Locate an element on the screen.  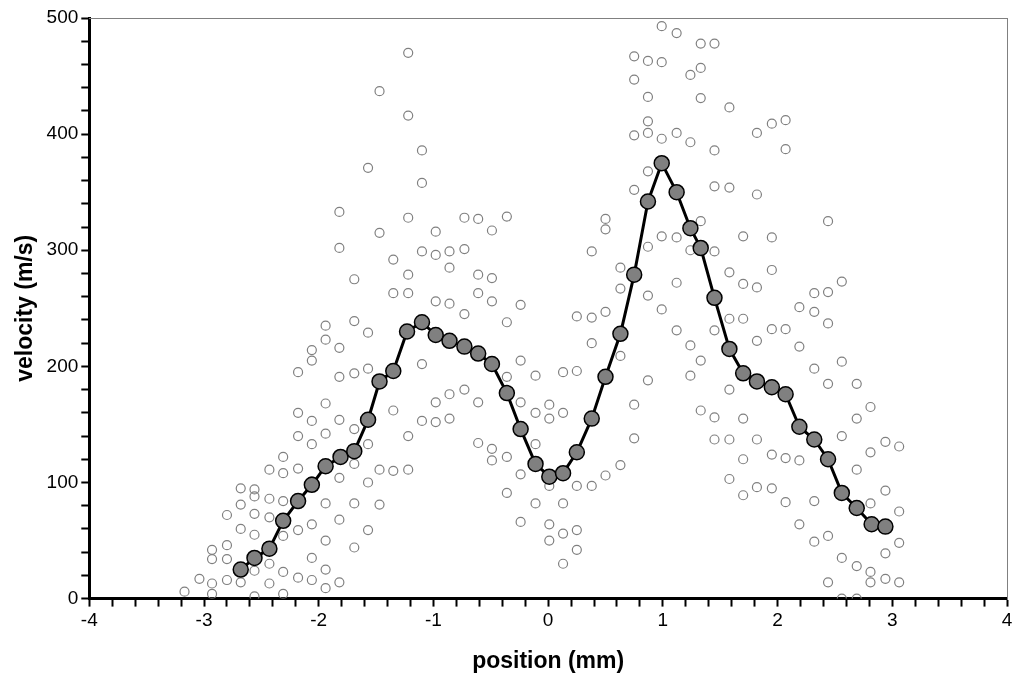
x-tick-label: 2 is located at coordinates (777, 620).